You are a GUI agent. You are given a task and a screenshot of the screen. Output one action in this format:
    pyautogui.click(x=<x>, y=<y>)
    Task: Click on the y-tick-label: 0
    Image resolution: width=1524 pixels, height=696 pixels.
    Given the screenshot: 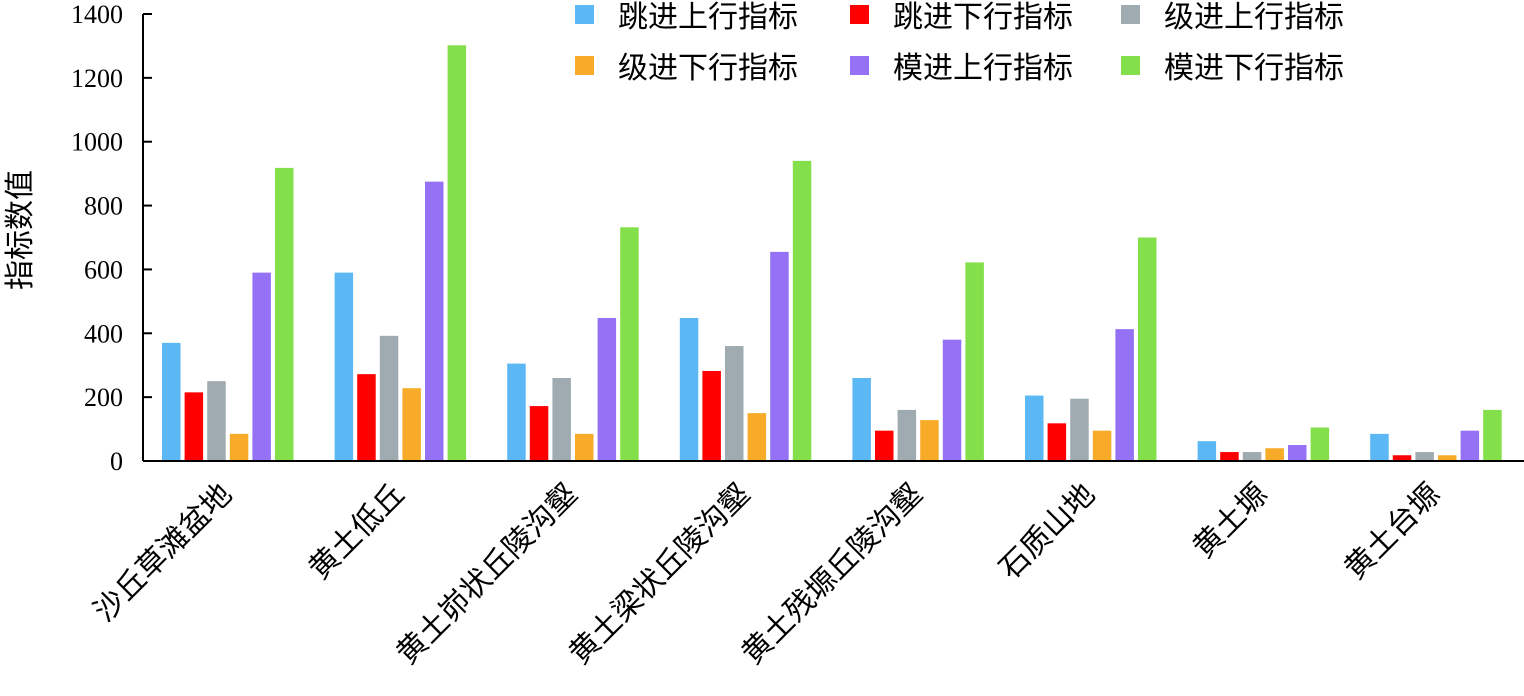 What is the action you would take?
    pyautogui.click(x=116, y=461)
    